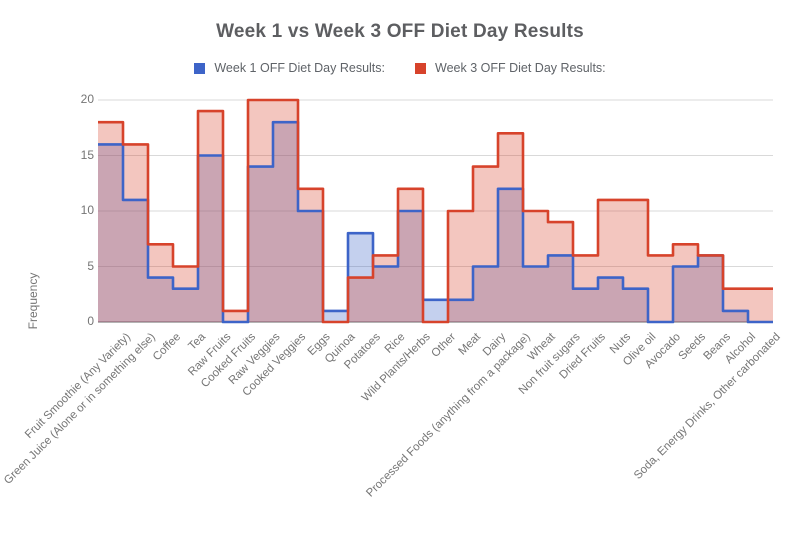 The width and height of the screenshot is (800, 535). What do you see at coordinates (90, 265) in the screenshot?
I see `y-tick-label-5: 5` at bounding box center [90, 265].